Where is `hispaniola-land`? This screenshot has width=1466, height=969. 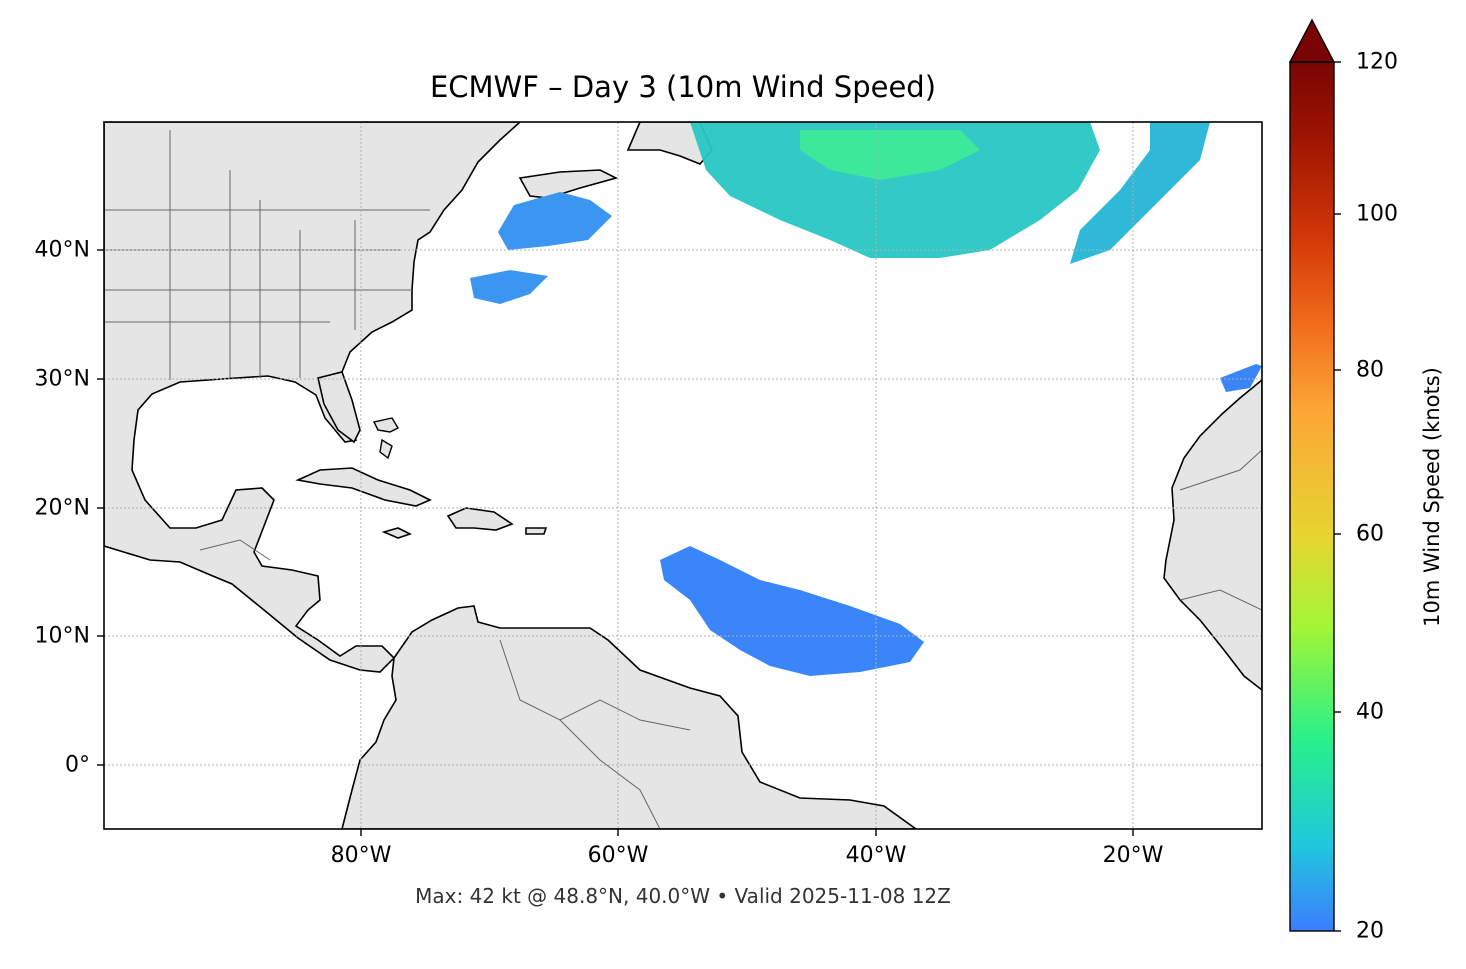 hispaniola-land is located at coordinates (480, 519).